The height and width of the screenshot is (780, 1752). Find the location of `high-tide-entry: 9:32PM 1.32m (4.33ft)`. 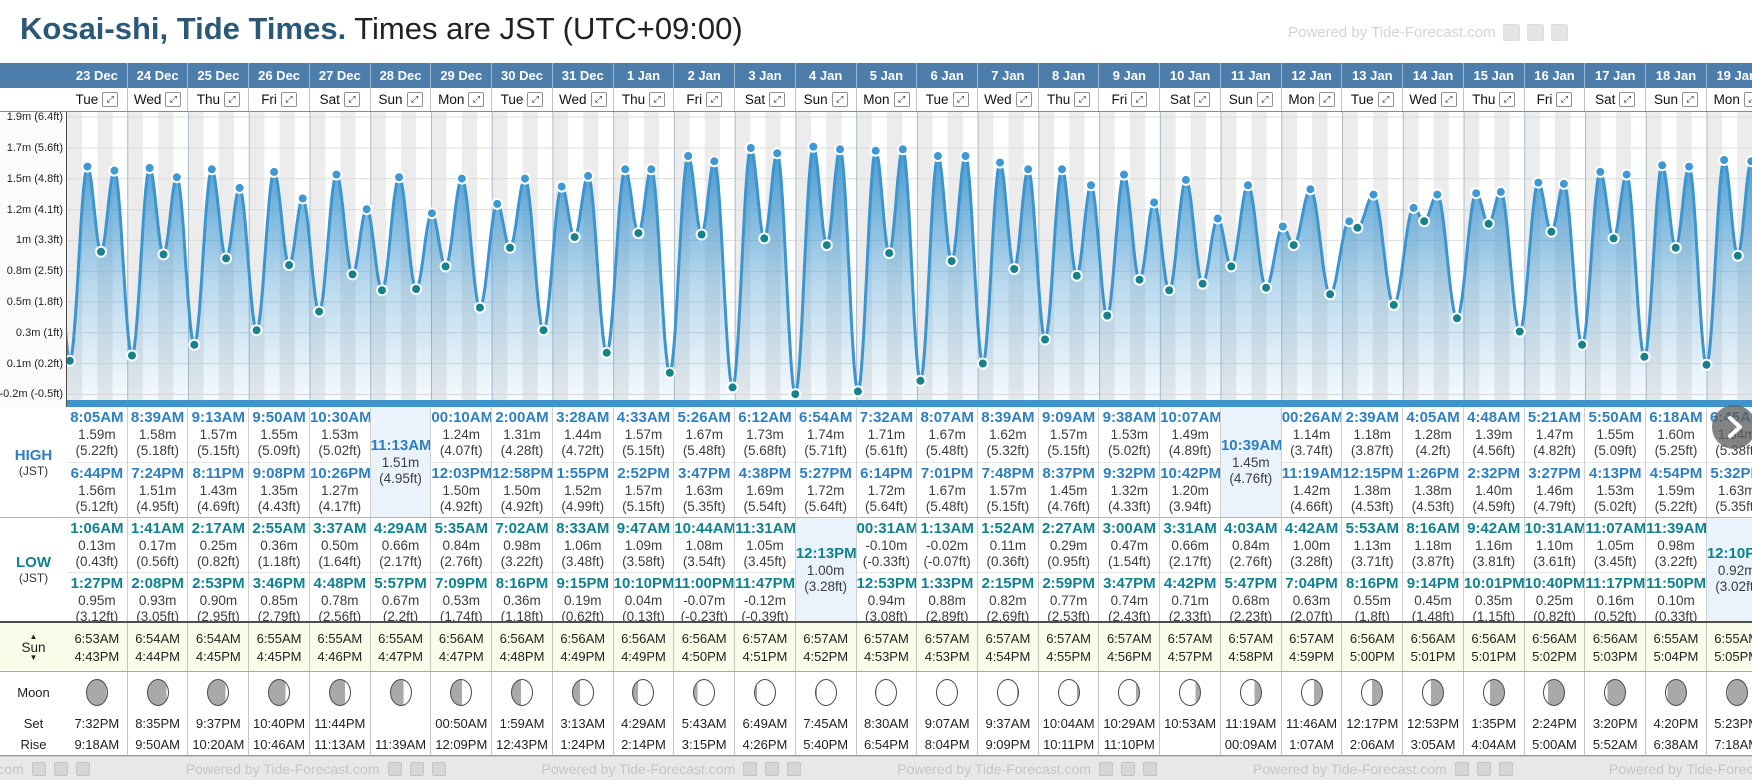

high-tide-entry: 9:32PM 1.32m (4.33ft) is located at coordinates (1129, 489).